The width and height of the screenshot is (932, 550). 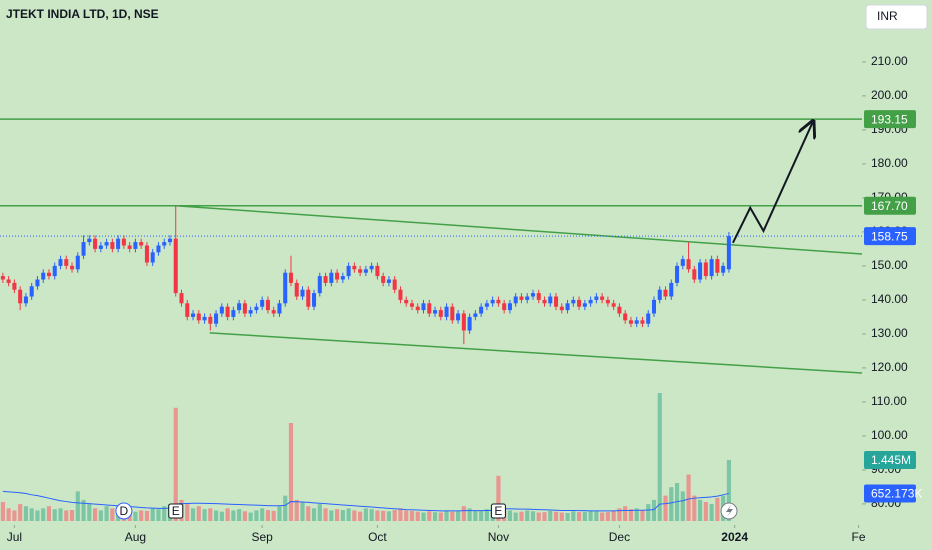 I want to click on currency-box, so click(x=896, y=17).